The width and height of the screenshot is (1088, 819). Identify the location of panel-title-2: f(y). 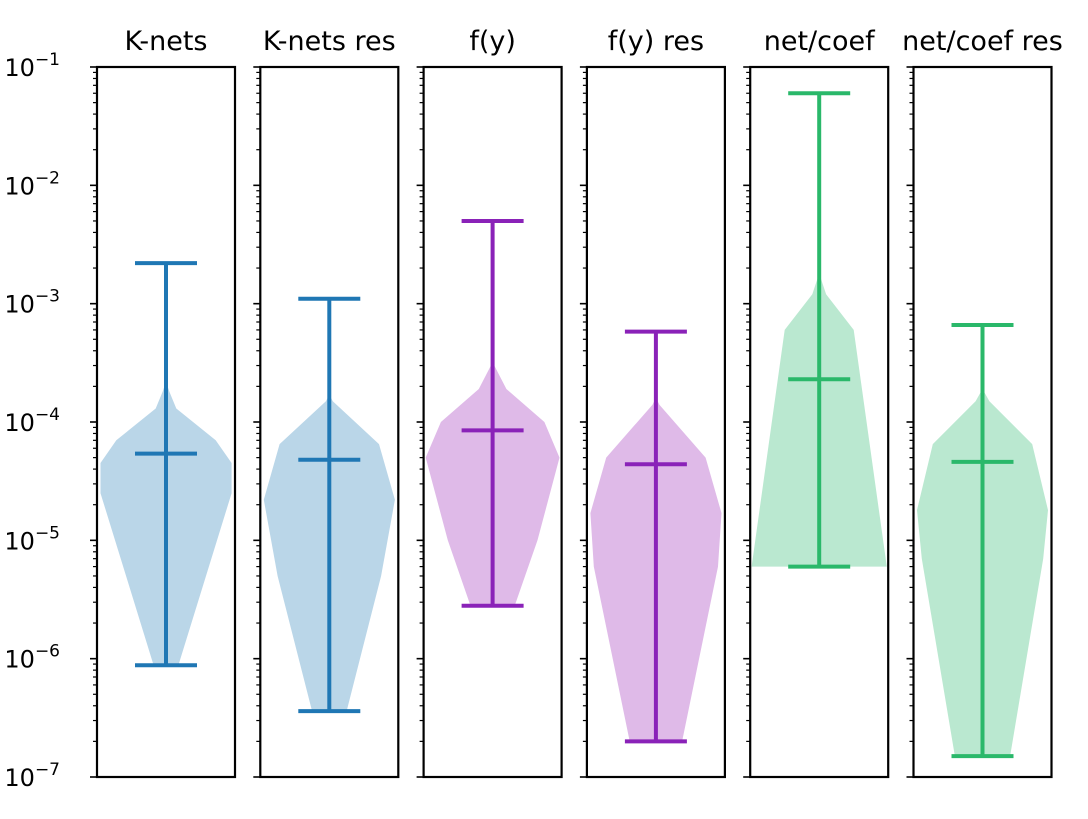
(492, 41).